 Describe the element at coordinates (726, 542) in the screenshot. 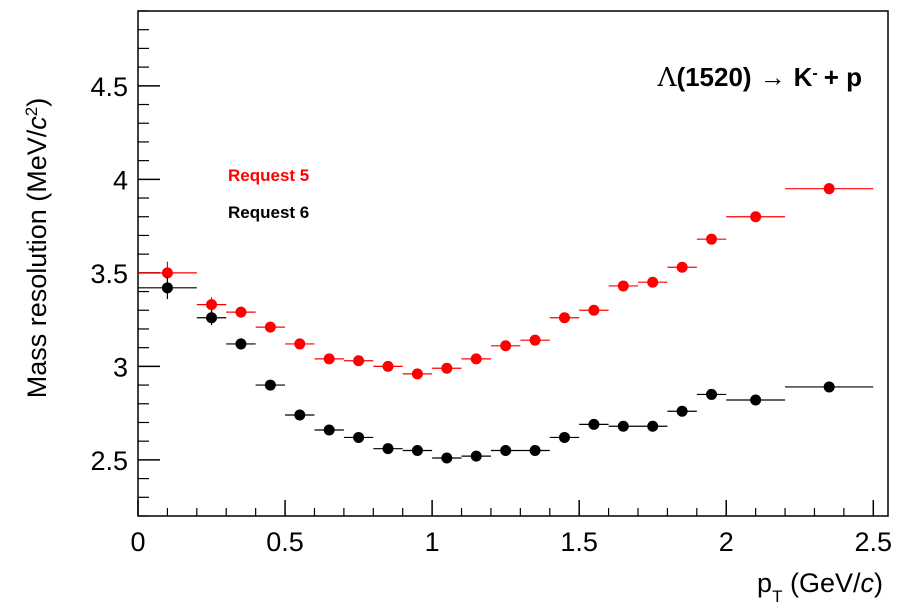

I see `x-tick-label: 2` at that location.